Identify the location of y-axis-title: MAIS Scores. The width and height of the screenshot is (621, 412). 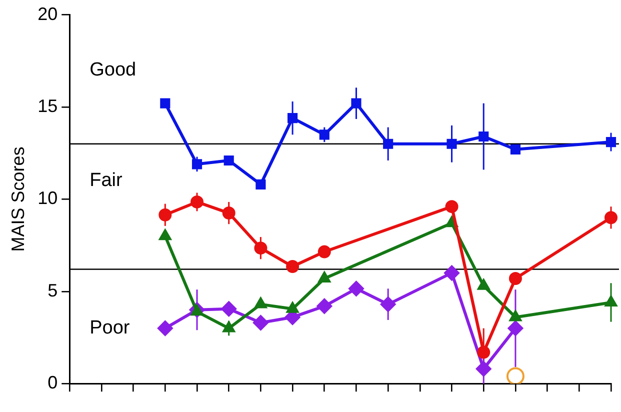
(18, 199).